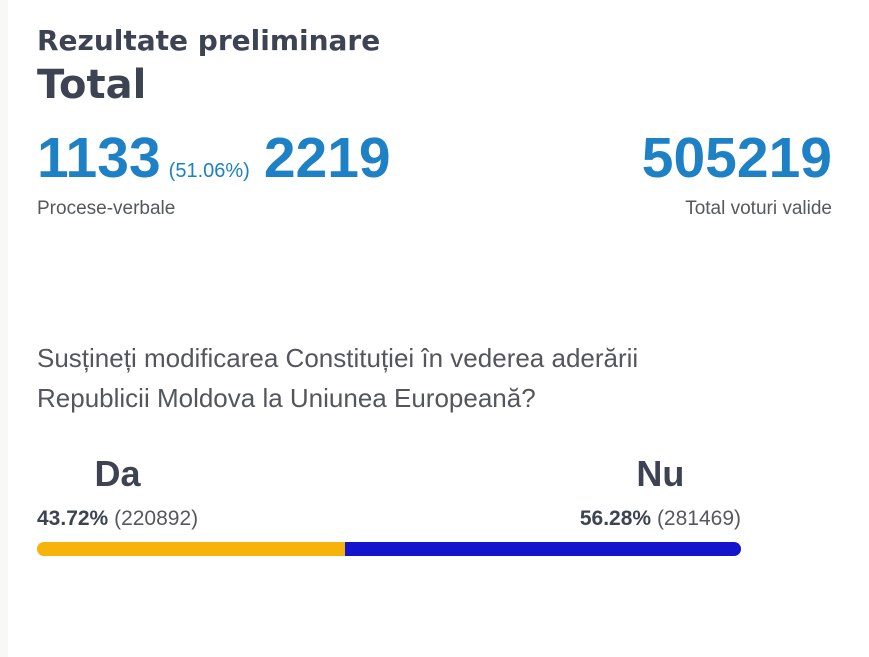 Image resolution: width=869 pixels, height=657 pixels. I want to click on answer-yes-stats: 43.72% (220892), so click(117, 519).